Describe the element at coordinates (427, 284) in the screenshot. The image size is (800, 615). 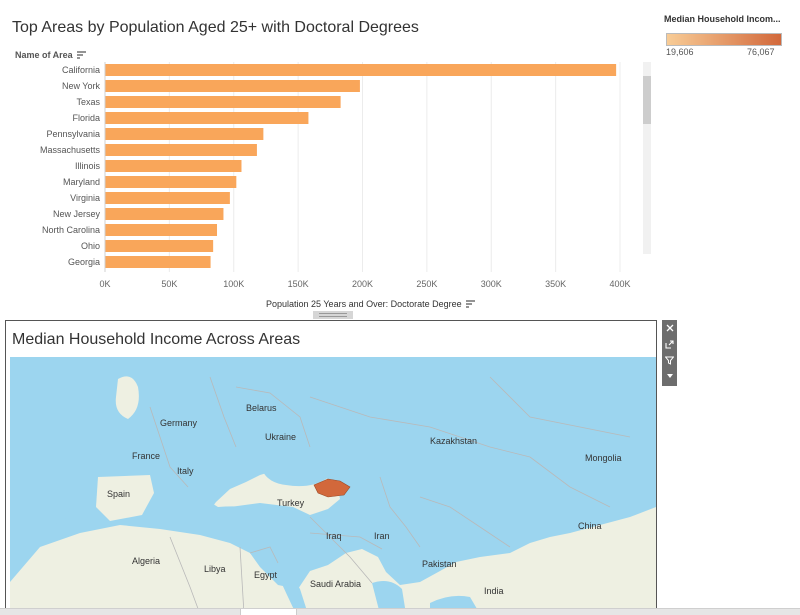
I see `x-tick-label: 250K` at that location.